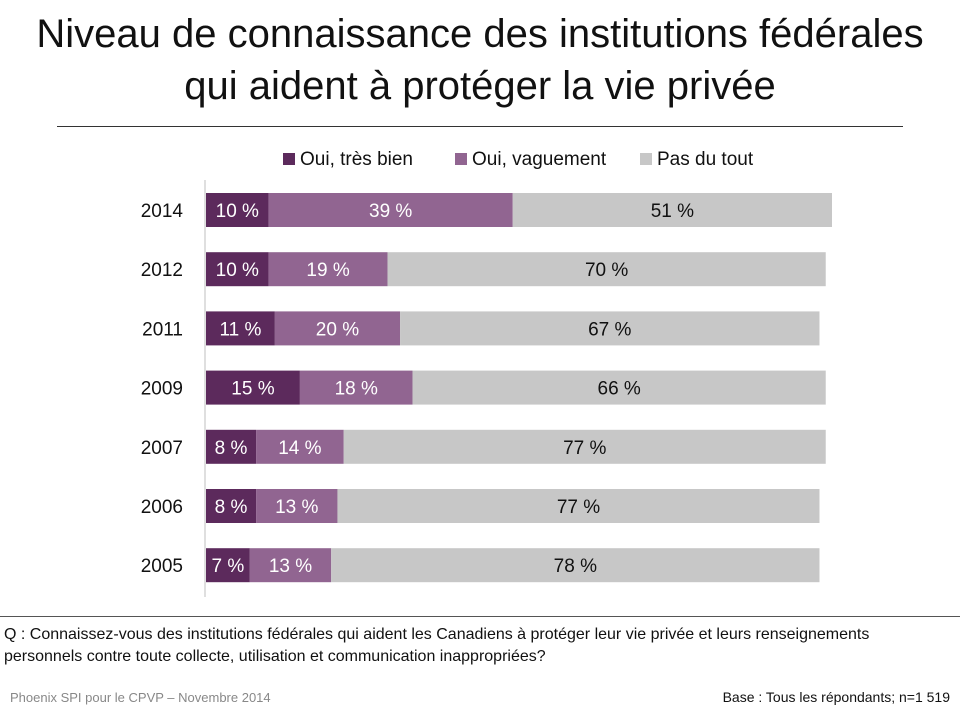  I want to click on category-label-2009: 2009, so click(162, 389).